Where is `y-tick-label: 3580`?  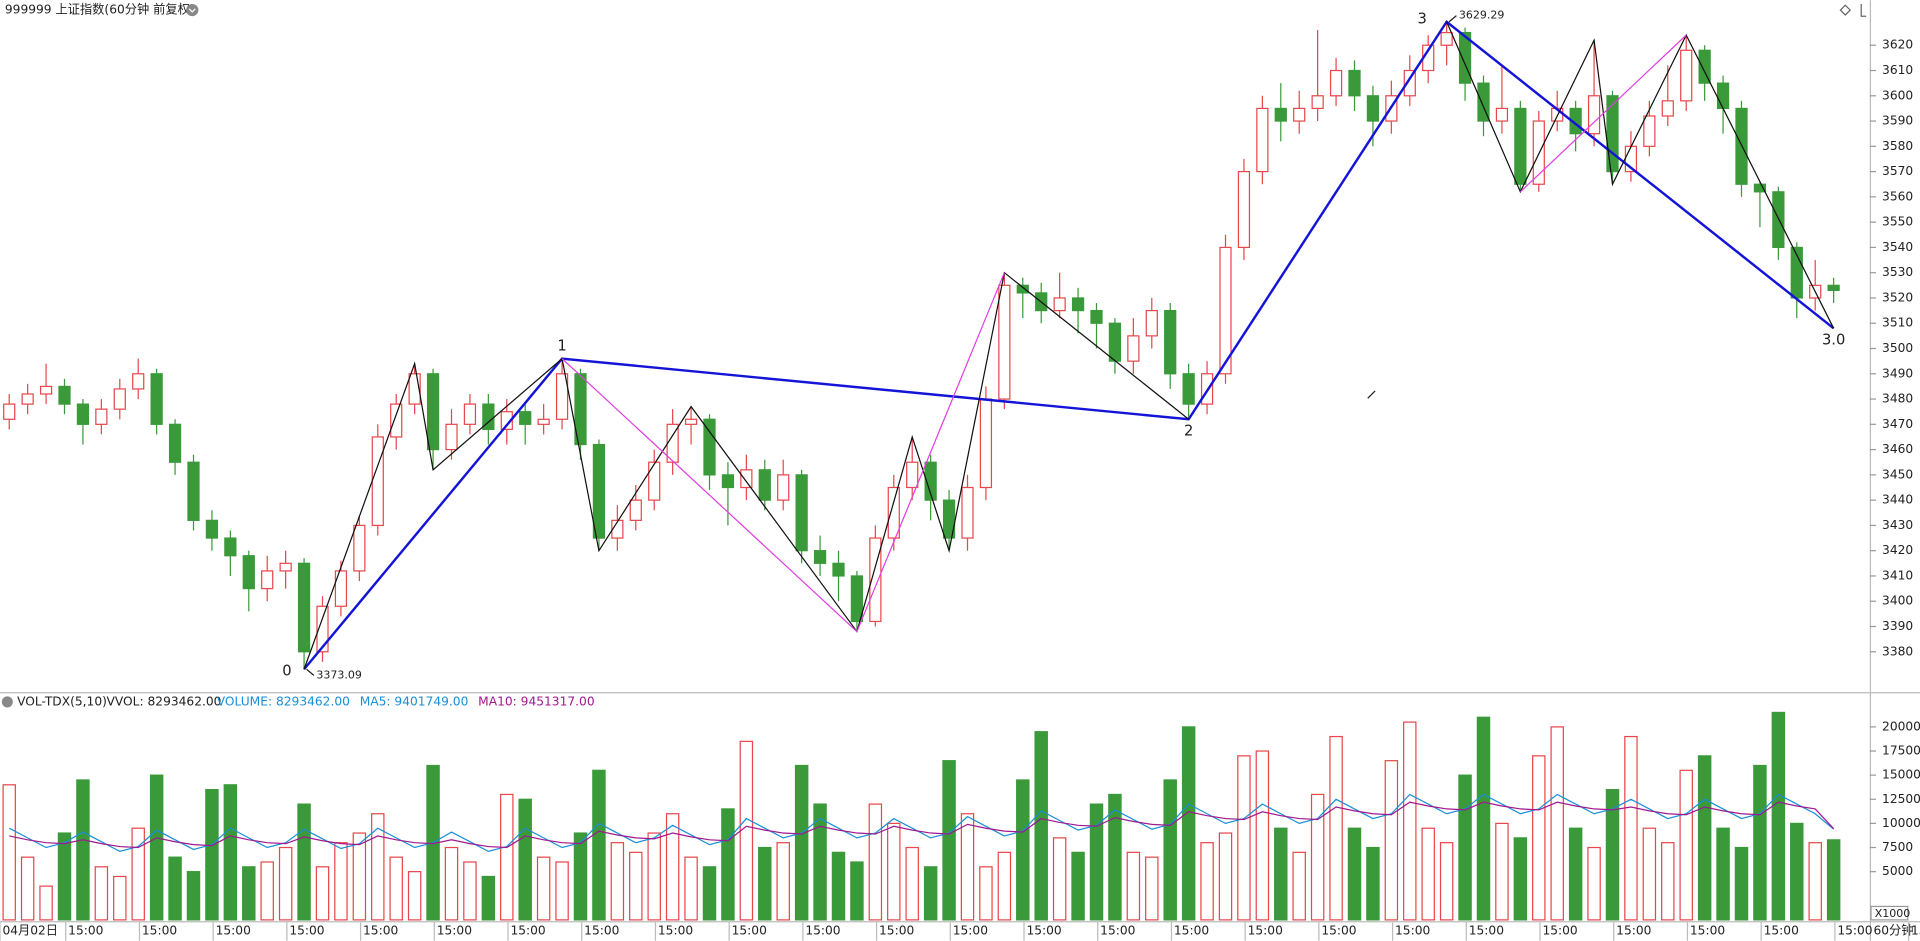
y-tick-label: 3580 is located at coordinates (1897, 146).